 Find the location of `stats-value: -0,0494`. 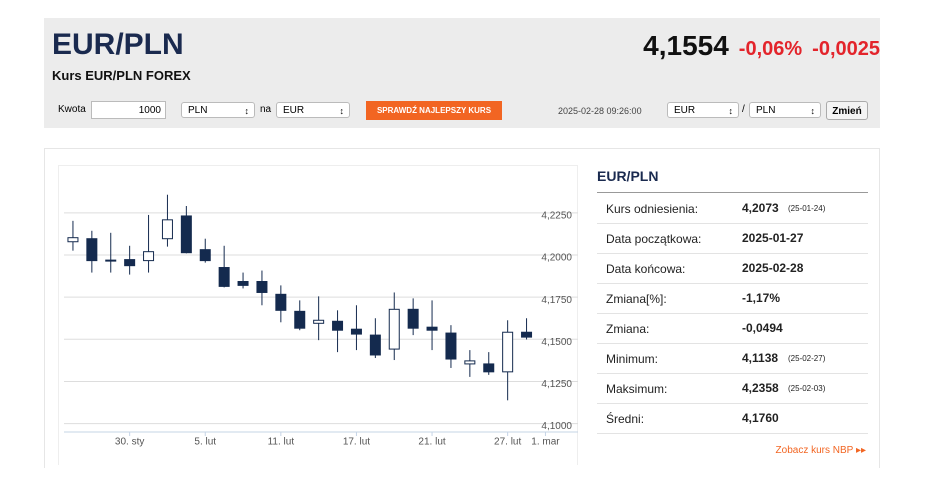

stats-value: -0,0494 is located at coordinates (762, 328).